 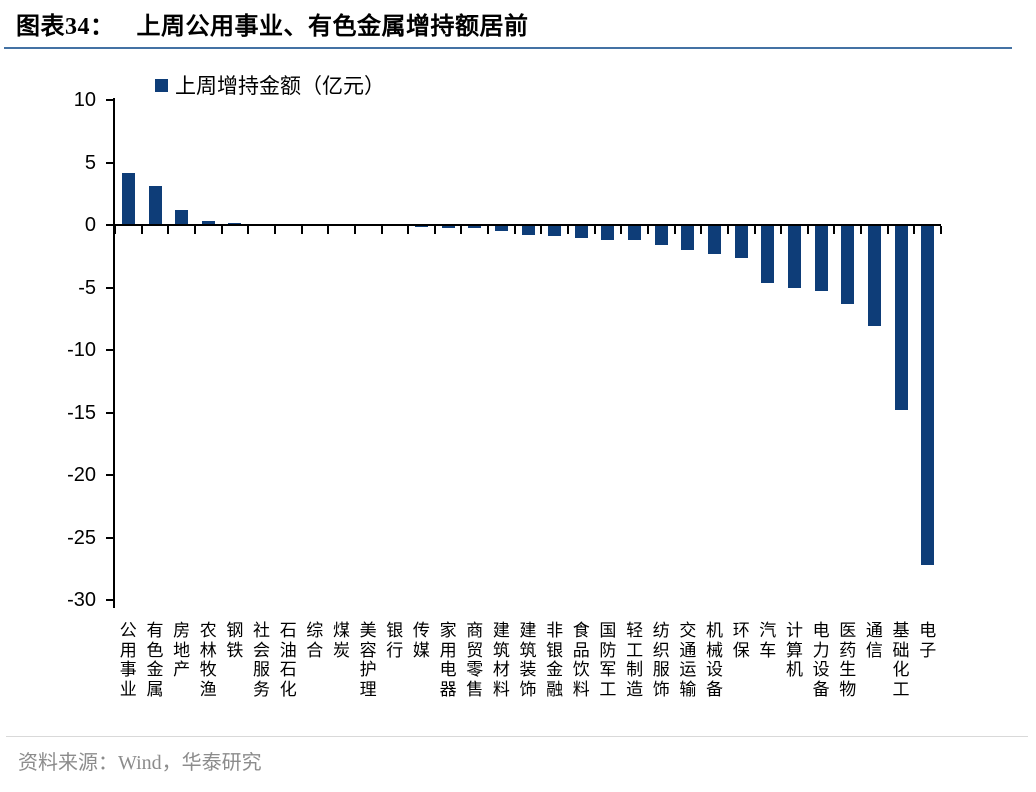 What do you see at coordinates (901, 630) in the screenshot?
I see `x-axis-label-char: 基` at bounding box center [901, 630].